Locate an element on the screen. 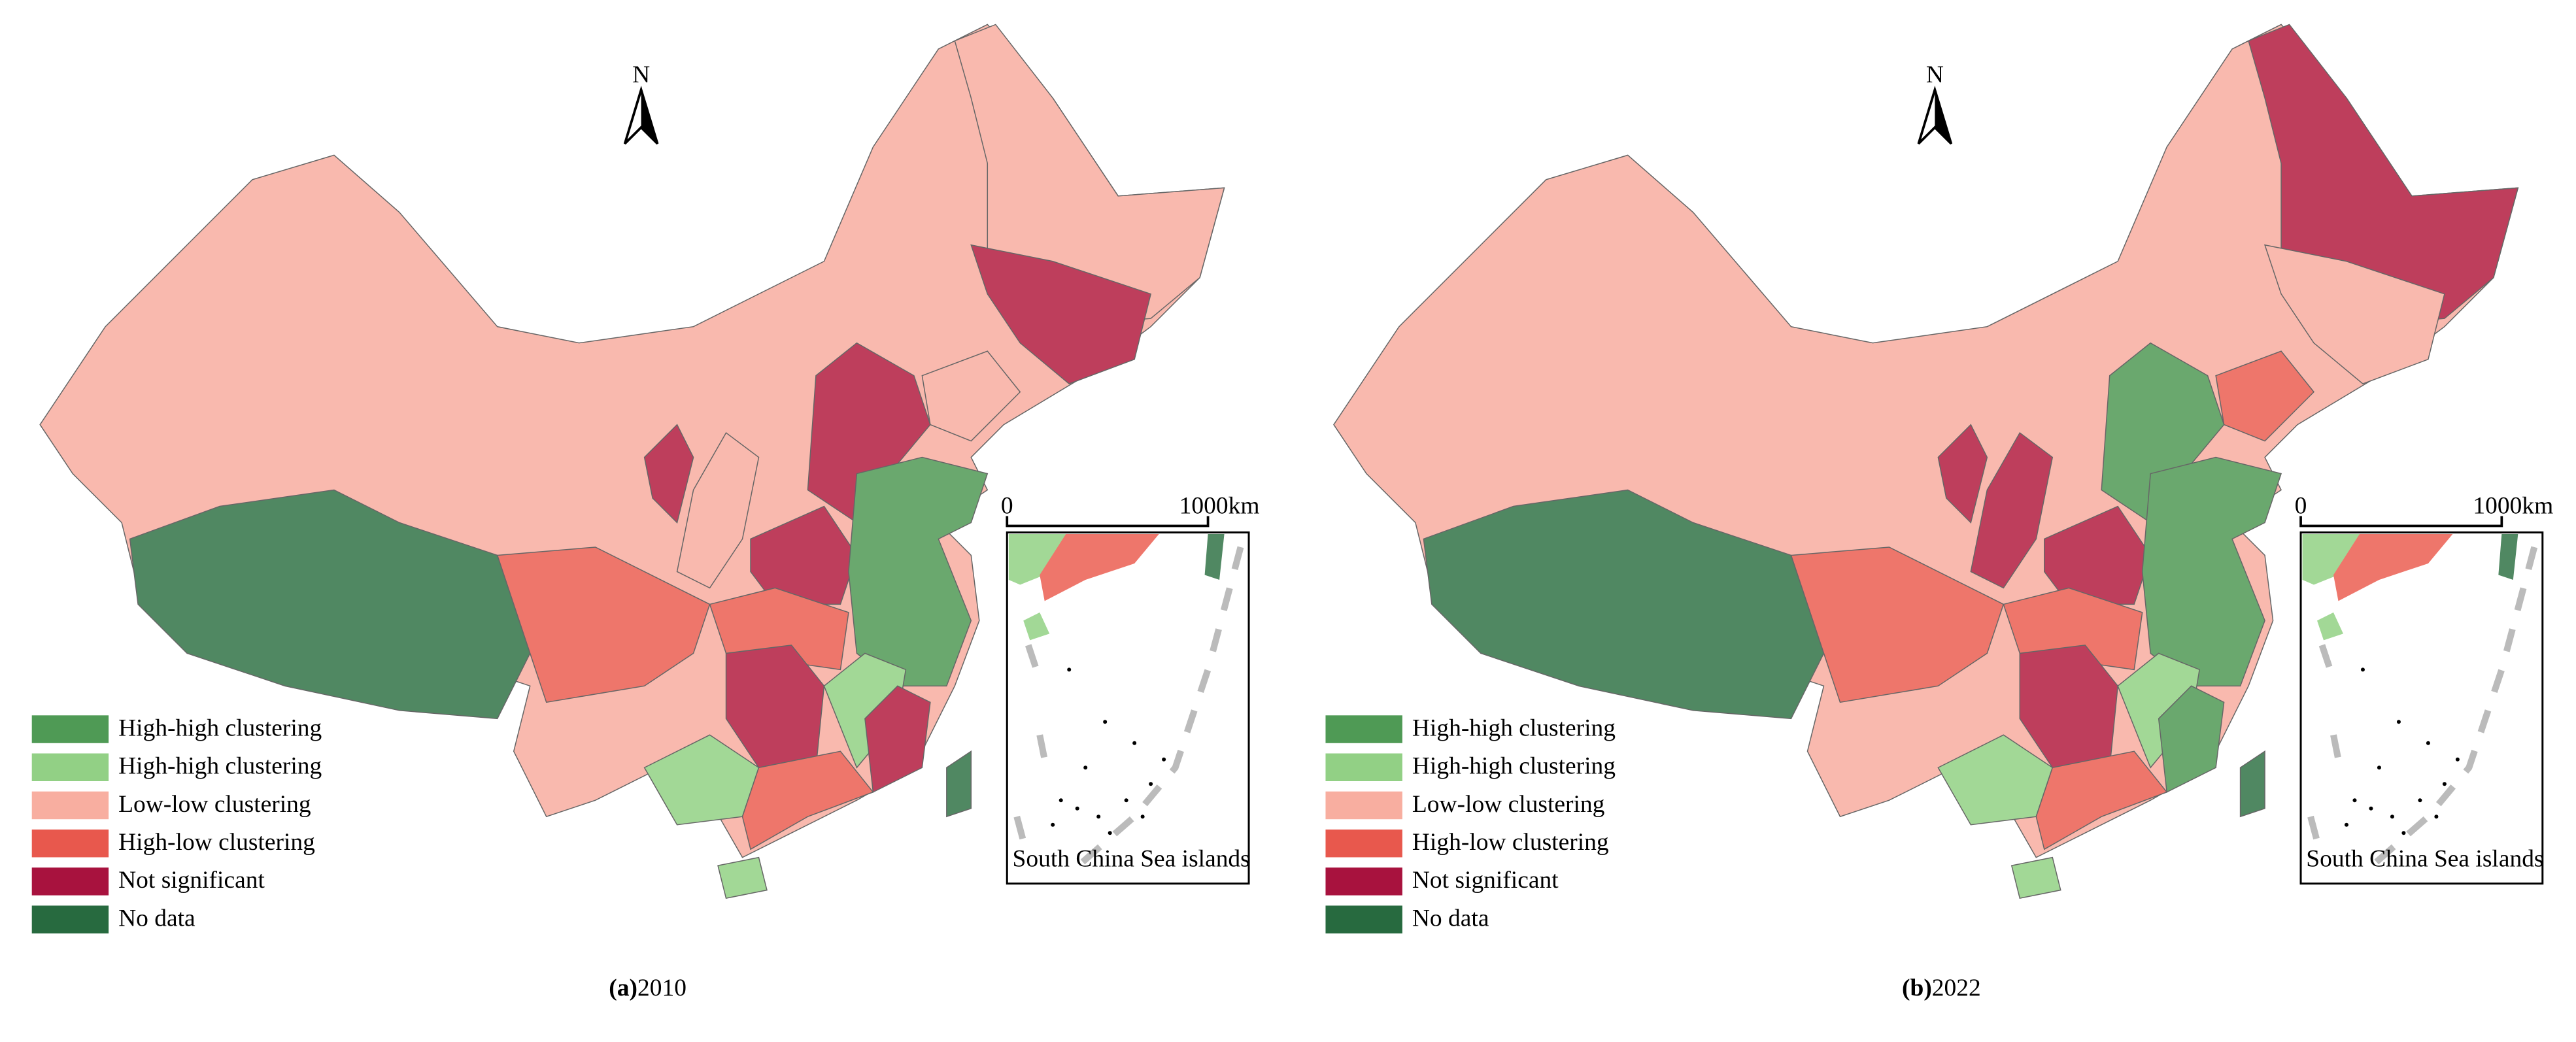 Image resolution: width=2576 pixels, height=1042 pixels. caption: (a)2010 is located at coordinates (647, 988).